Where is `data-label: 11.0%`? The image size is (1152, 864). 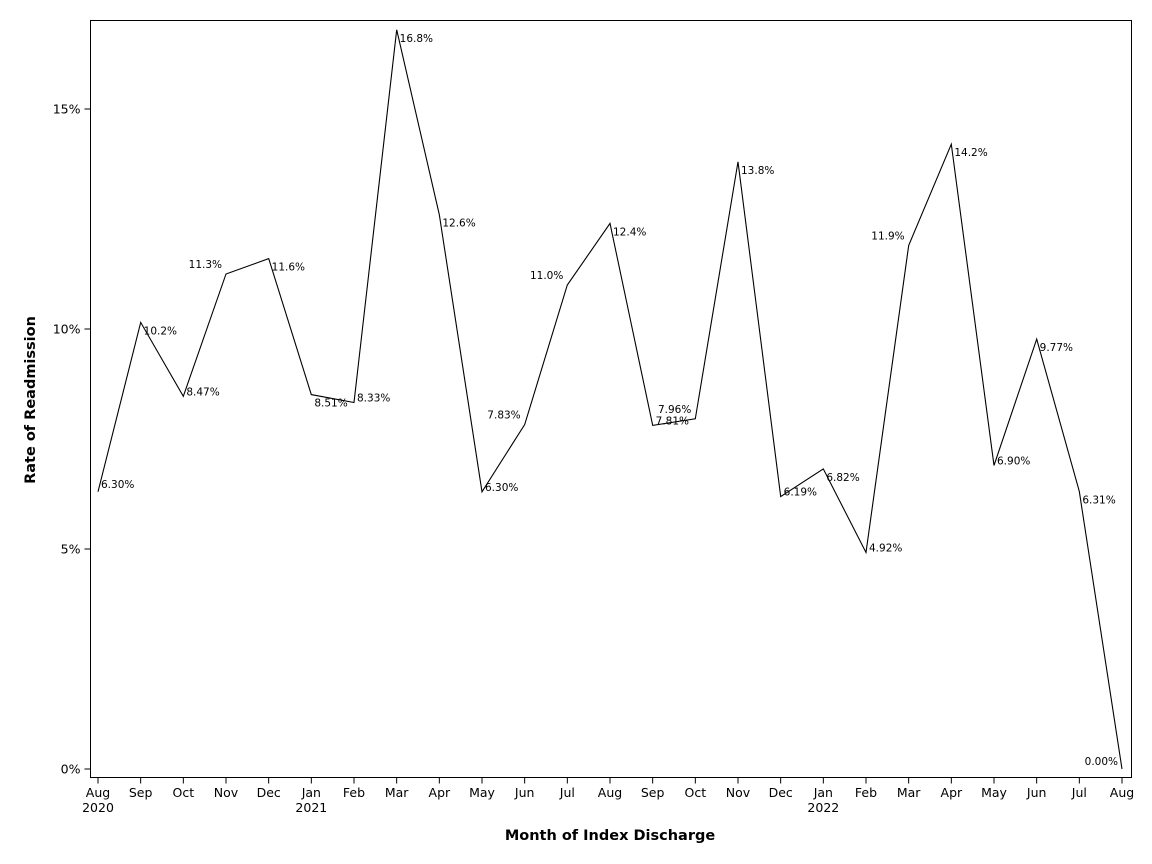 data-label: 11.0% is located at coordinates (546, 276).